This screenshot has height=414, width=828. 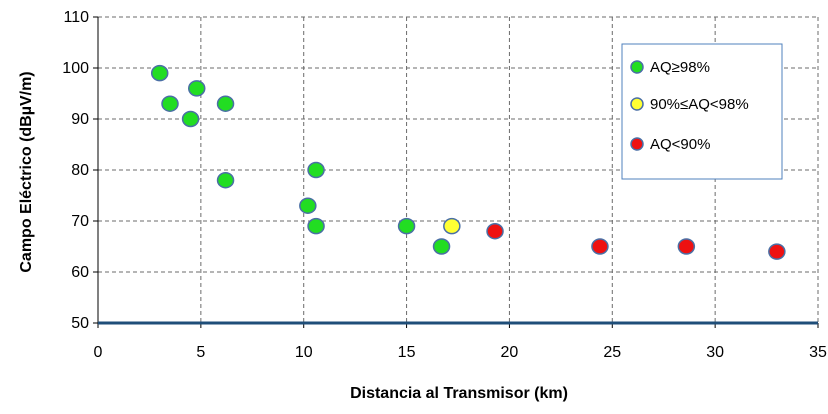 What do you see at coordinates (200, 352) in the screenshot?
I see `x-tick-label: 5` at bounding box center [200, 352].